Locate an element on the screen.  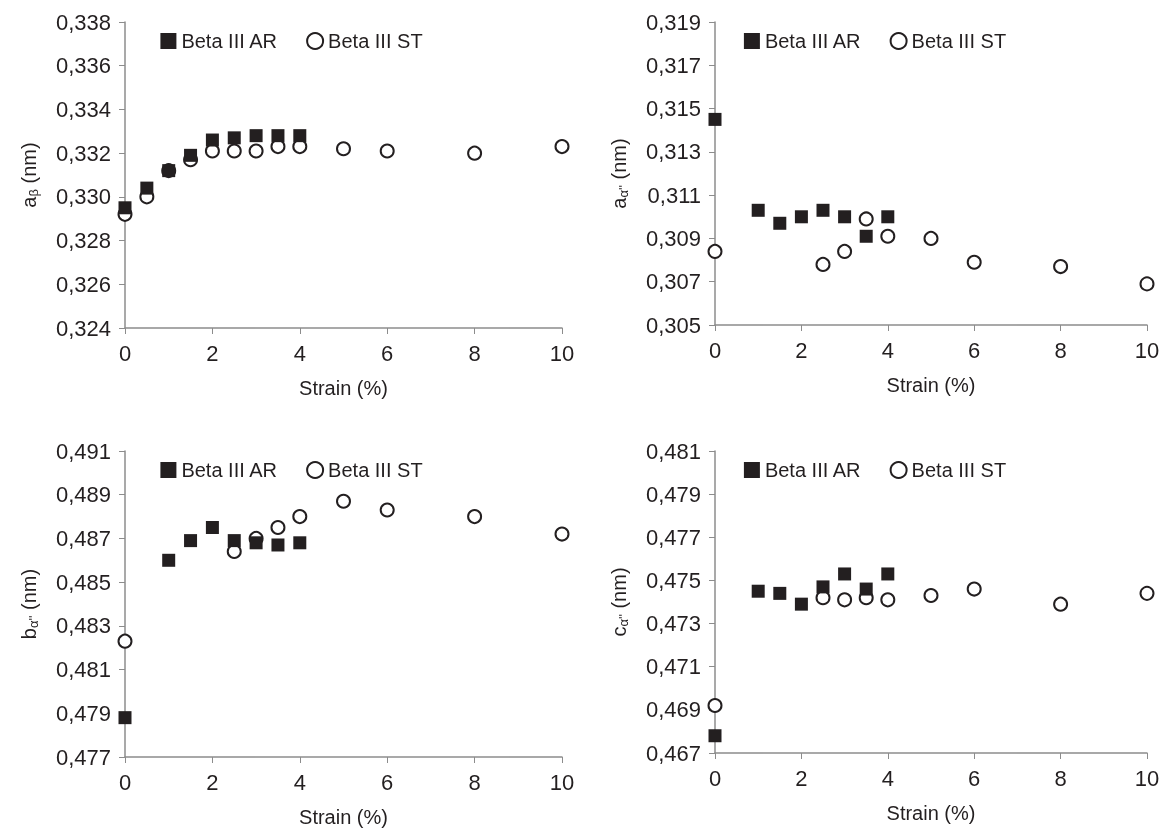
y-axis-title: bα'' (nm) is located at coordinates (29, 604).